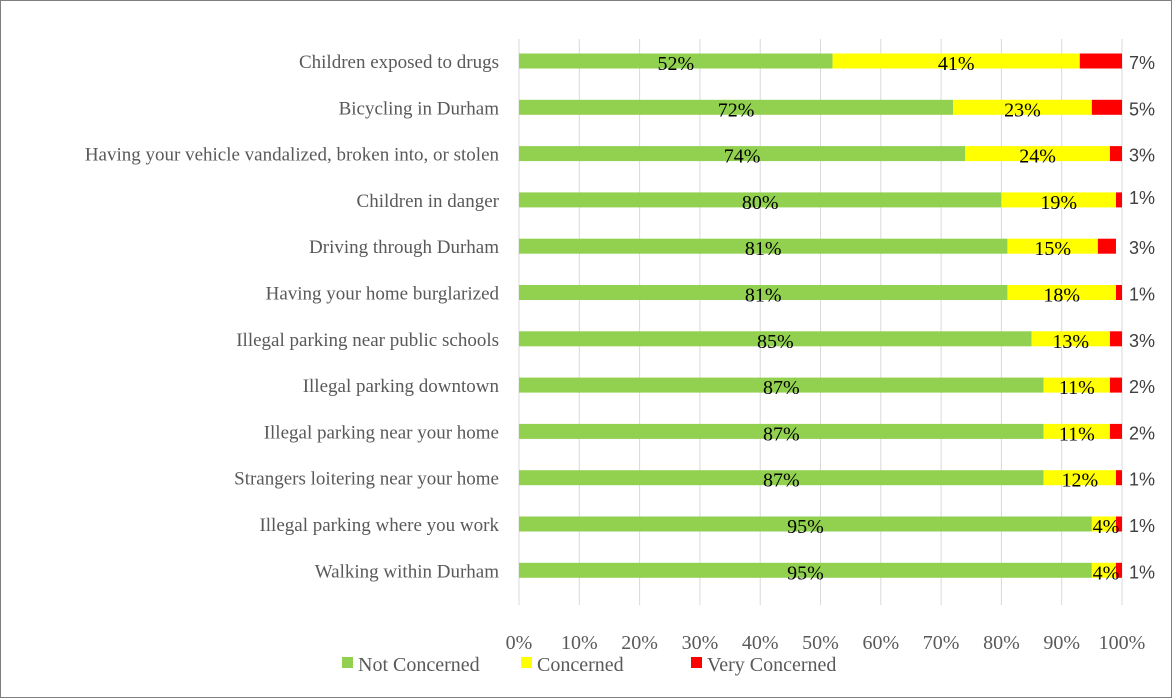  What do you see at coordinates (1070, 342) in the screenshot?
I see `data-label-concerned: 13%` at bounding box center [1070, 342].